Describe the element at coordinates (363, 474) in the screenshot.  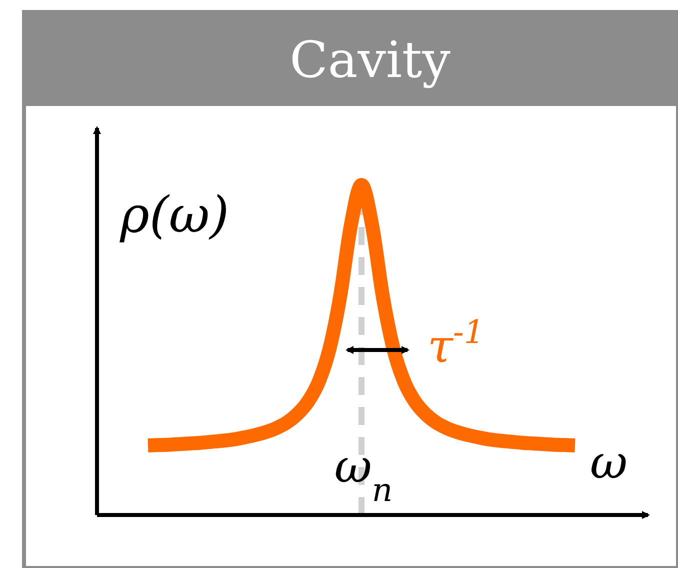
I see `annotation: ω$_{n}$` at that location.